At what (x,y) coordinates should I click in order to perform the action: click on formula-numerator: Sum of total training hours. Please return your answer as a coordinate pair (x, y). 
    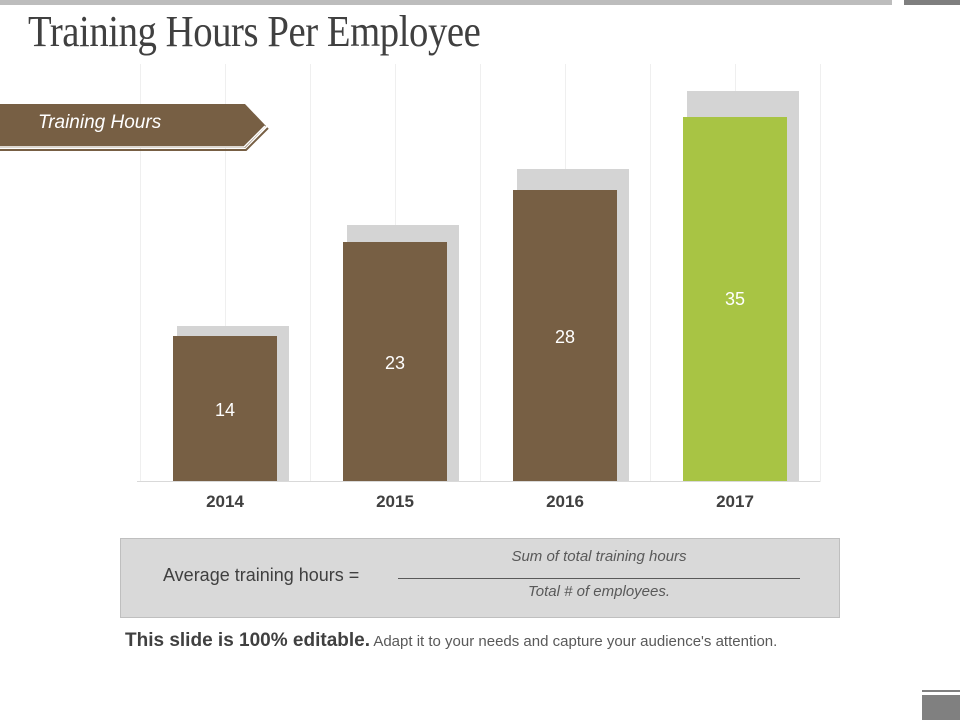
    Looking at the image, I should click on (599, 556).